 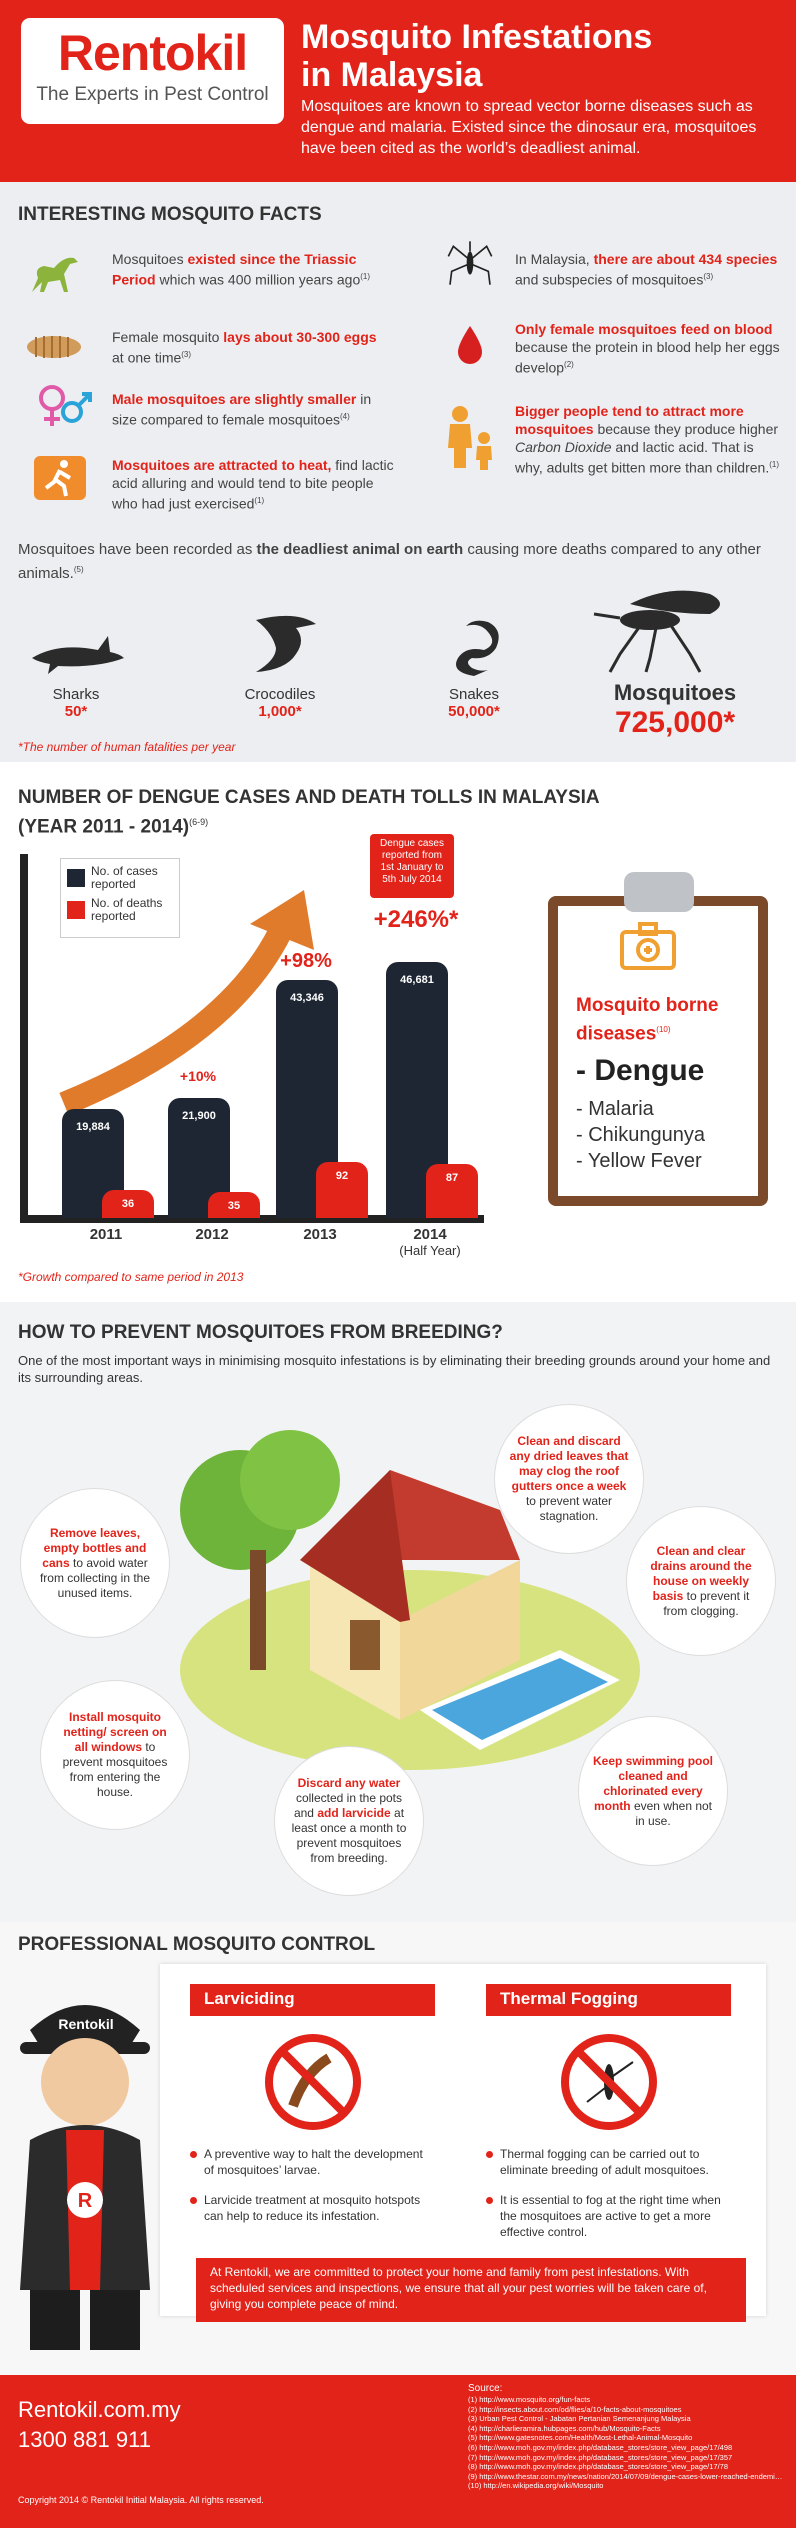 What do you see at coordinates (477, 37) in the screenshot?
I see `title-line-1: Mosquito Infestations` at bounding box center [477, 37].